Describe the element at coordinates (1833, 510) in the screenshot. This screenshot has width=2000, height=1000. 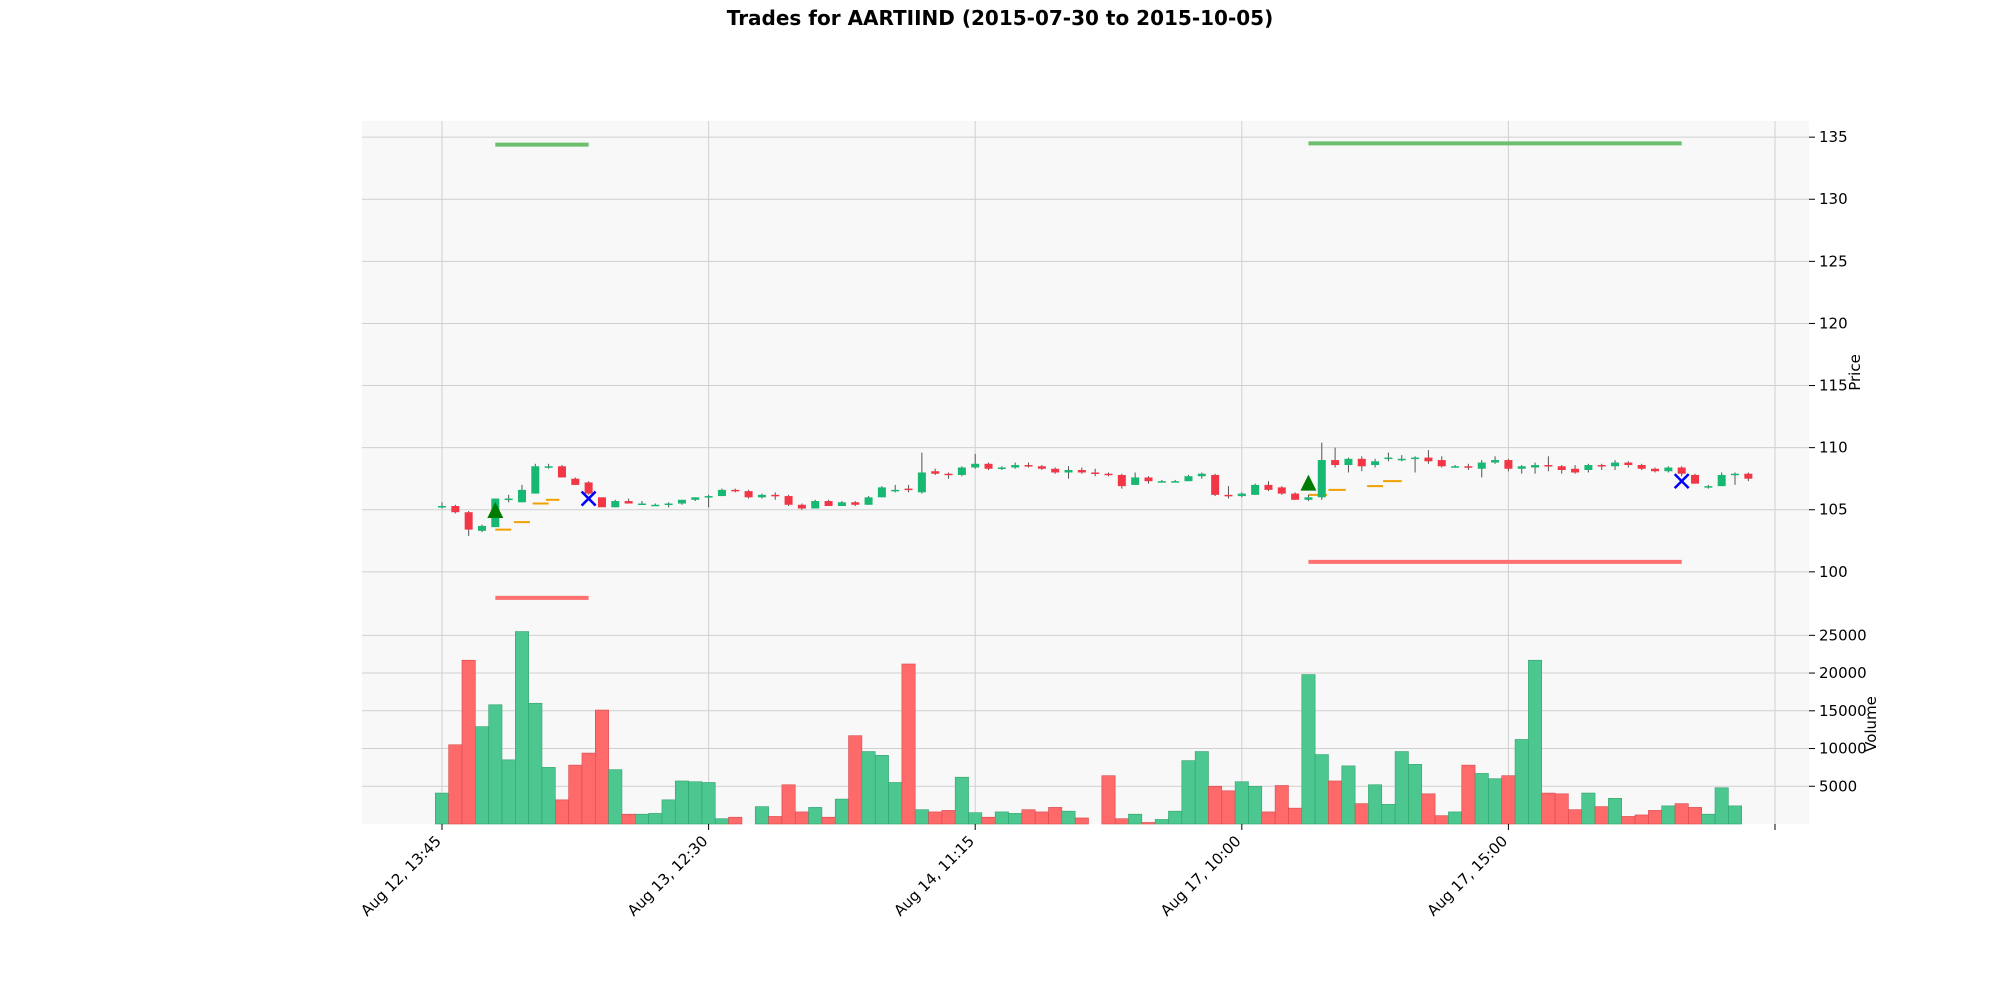
I see `price-tick-label: 105` at that location.